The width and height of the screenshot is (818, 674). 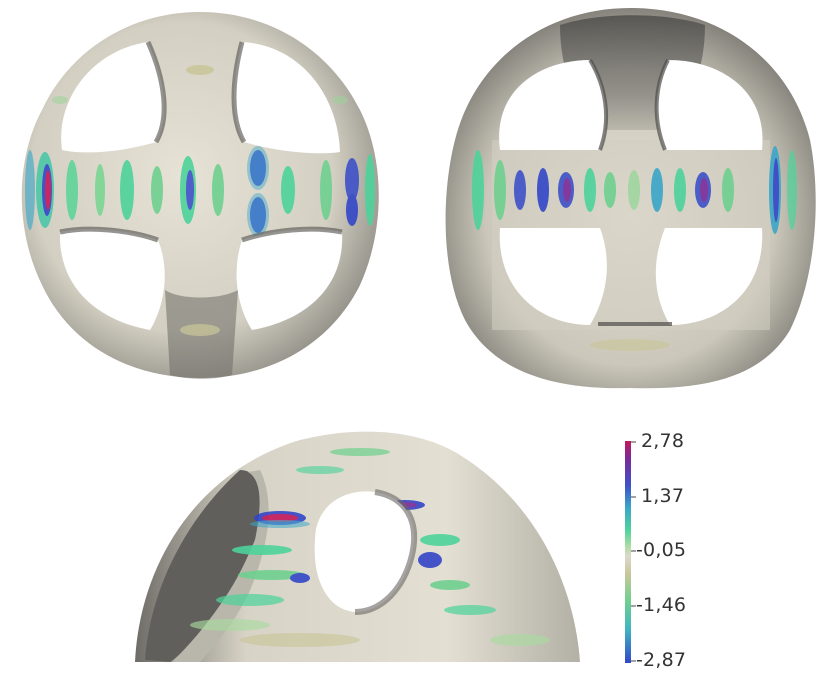 I want to click on oblique-hole-top-left, so click(x=553, y=105).